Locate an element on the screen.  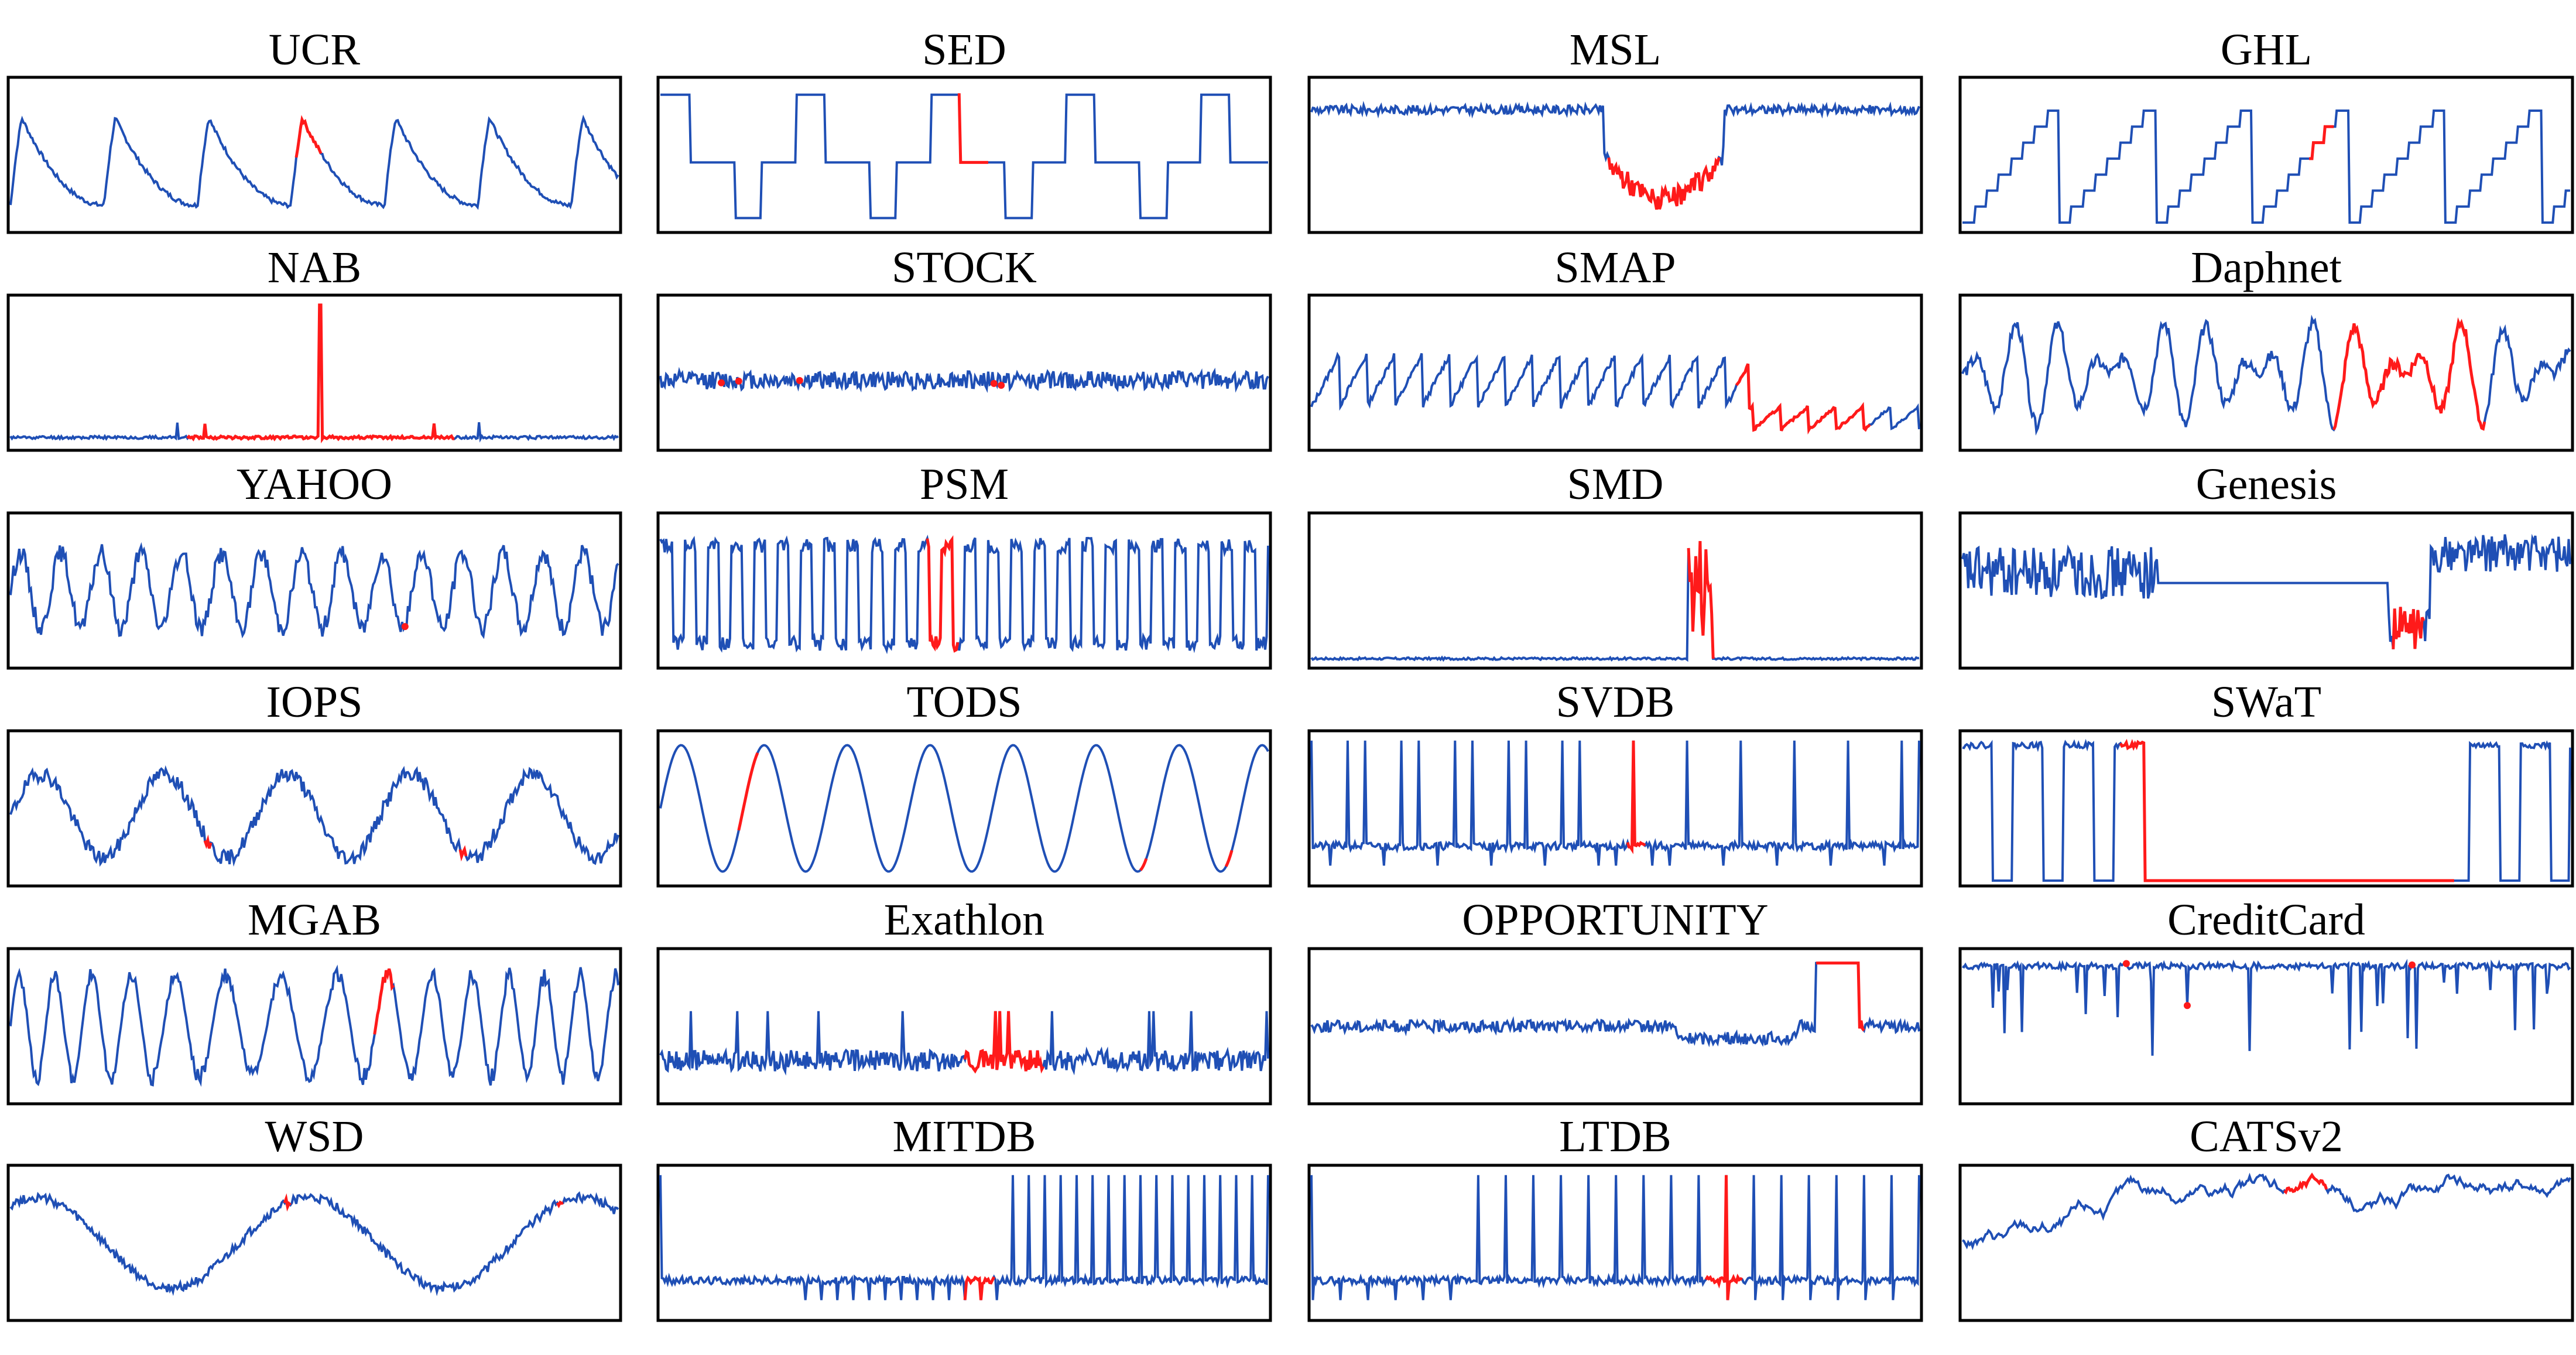
panel-iops: IOPS is located at coordinates (314, 783).